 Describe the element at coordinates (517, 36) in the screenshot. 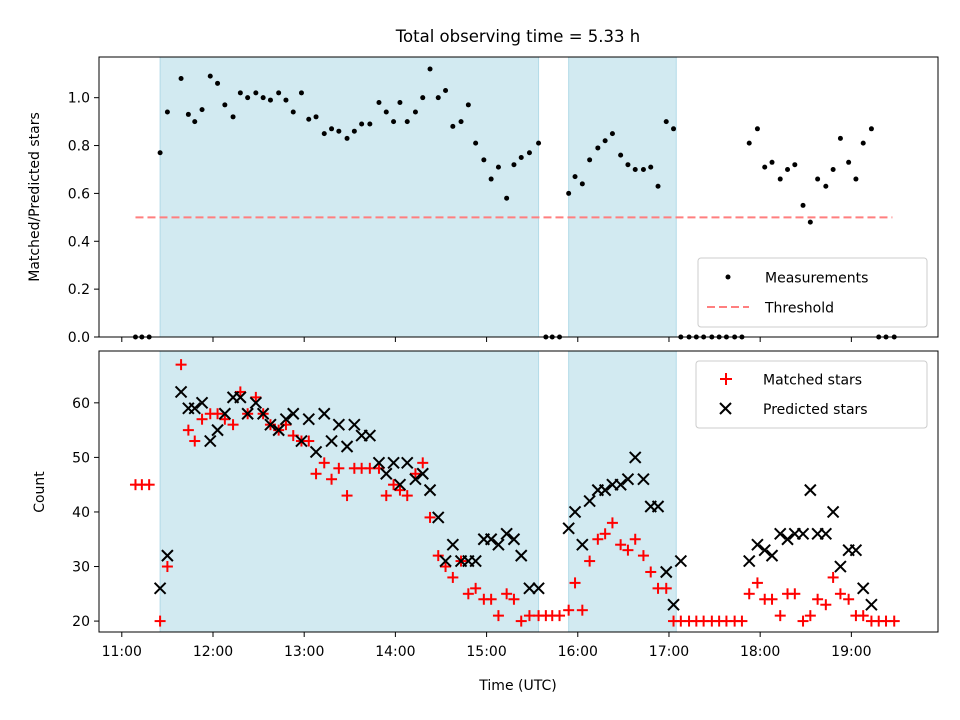

I see `chart-title: Total observing time = 5.33 h` at that location.